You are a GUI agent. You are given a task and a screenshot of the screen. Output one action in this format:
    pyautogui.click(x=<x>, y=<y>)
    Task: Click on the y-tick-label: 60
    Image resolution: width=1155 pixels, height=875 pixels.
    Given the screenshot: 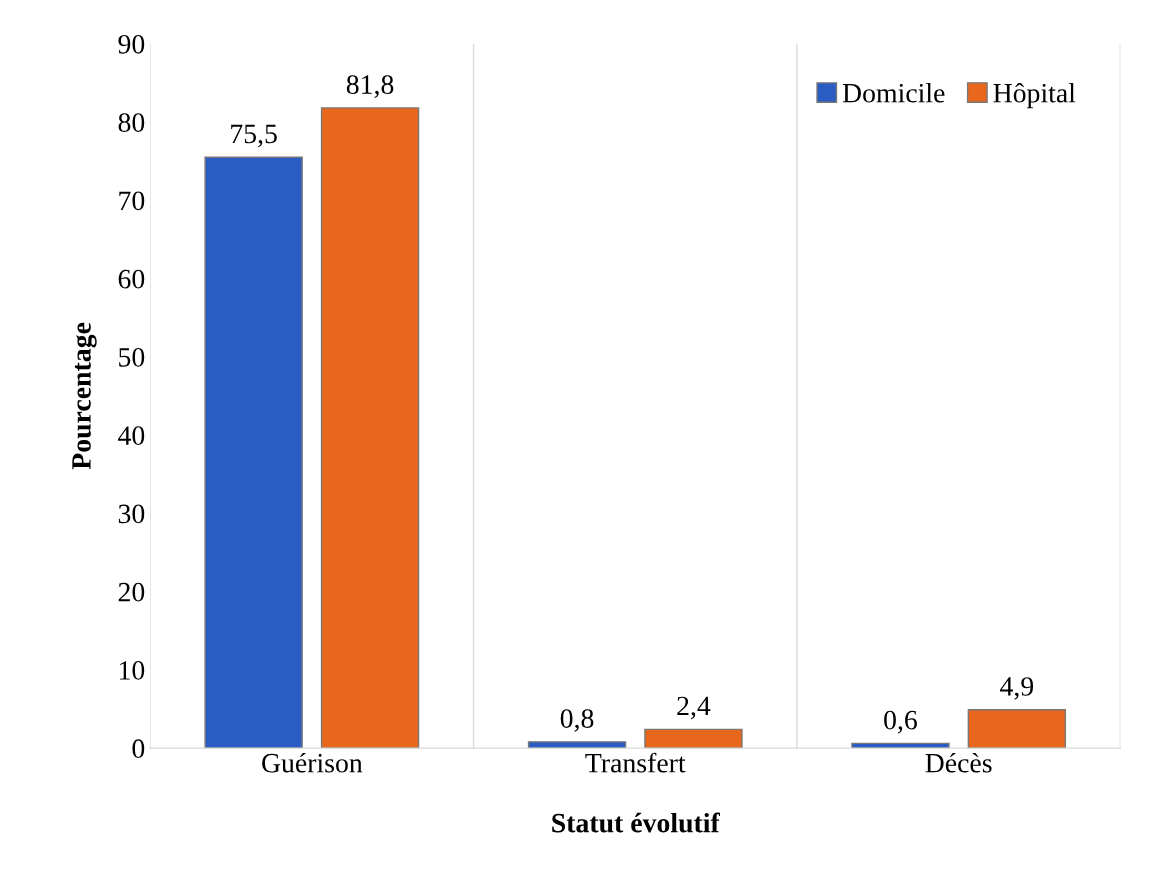 What is the action you would take?
    pyautogui.click(x=131, y=279)
    